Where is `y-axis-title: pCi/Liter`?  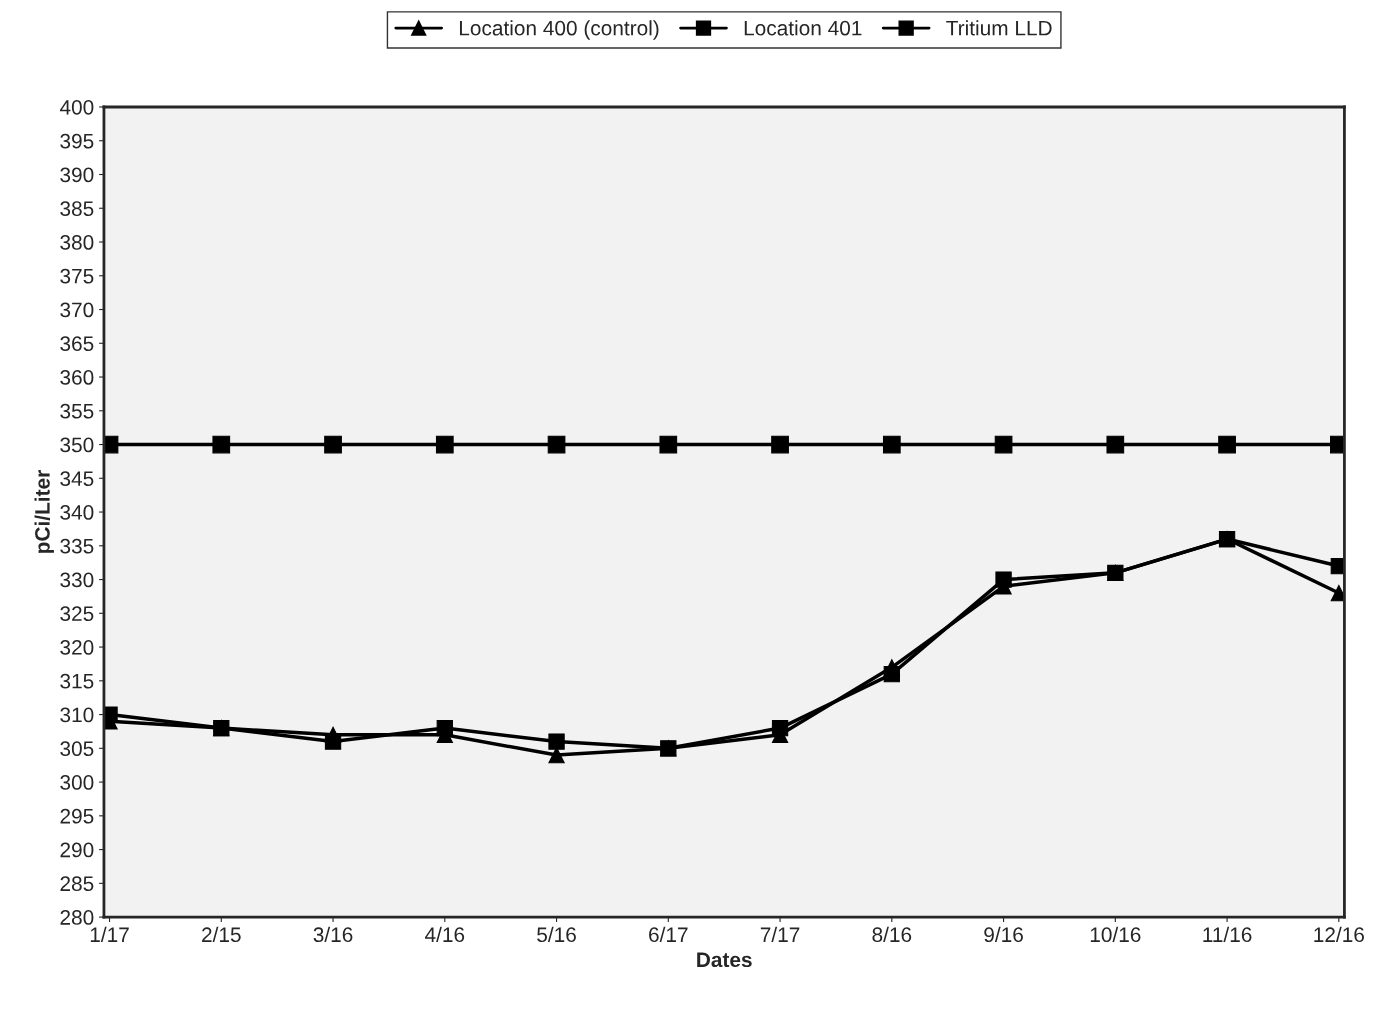 y-axis-title: pCi/Liter is located at coordinates (44, 511).